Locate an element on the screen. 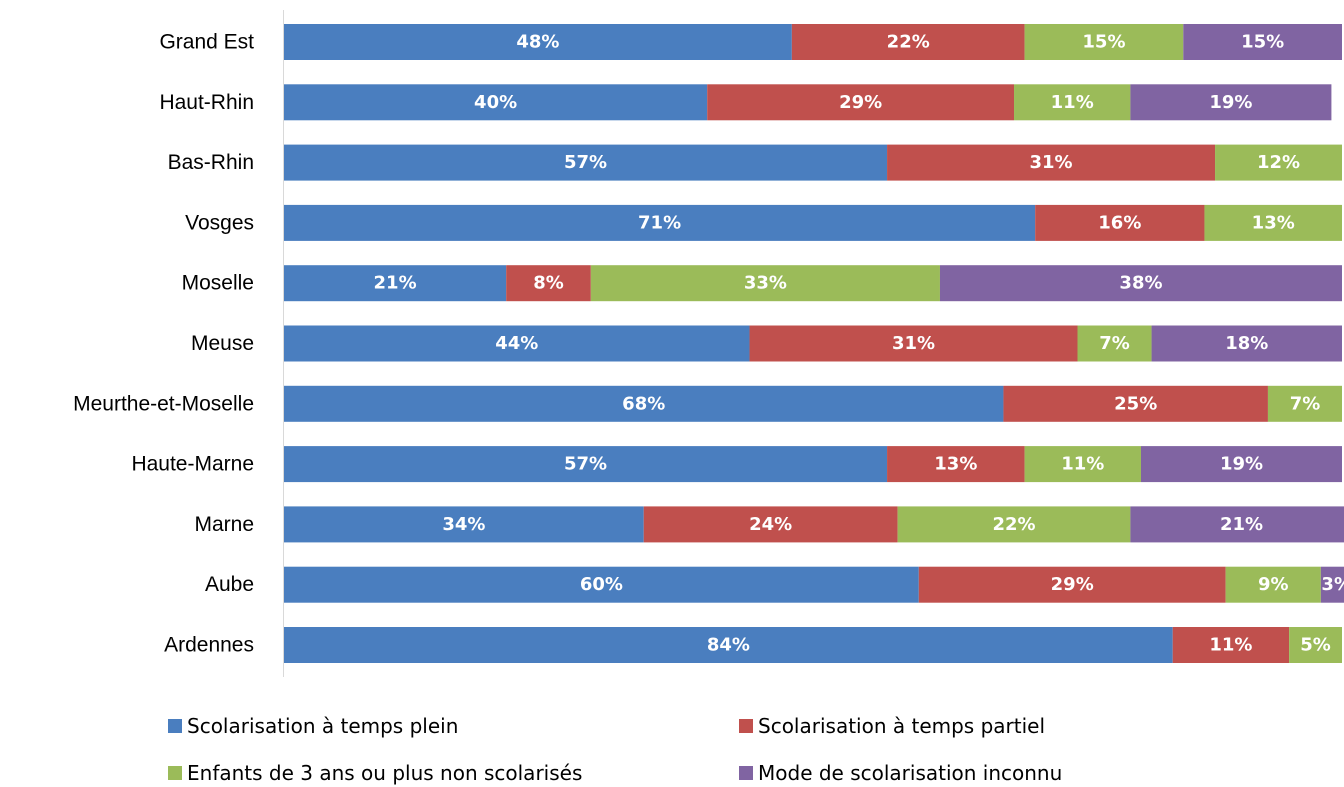 The image size is (1344, 787). data-label-aube-series-3: 9% is located at coordinates (1273, 584).